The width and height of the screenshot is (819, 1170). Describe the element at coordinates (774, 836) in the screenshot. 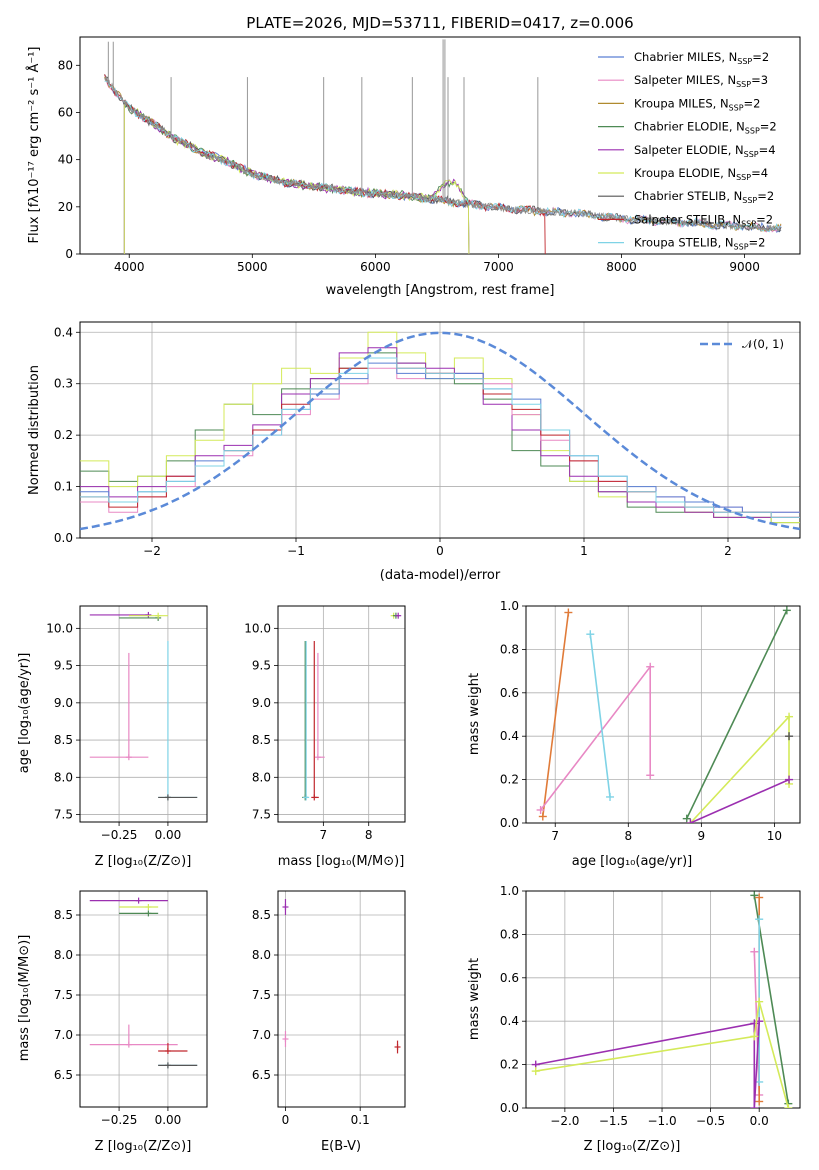

I see `weight-age-xtick-label: 10` at that location.